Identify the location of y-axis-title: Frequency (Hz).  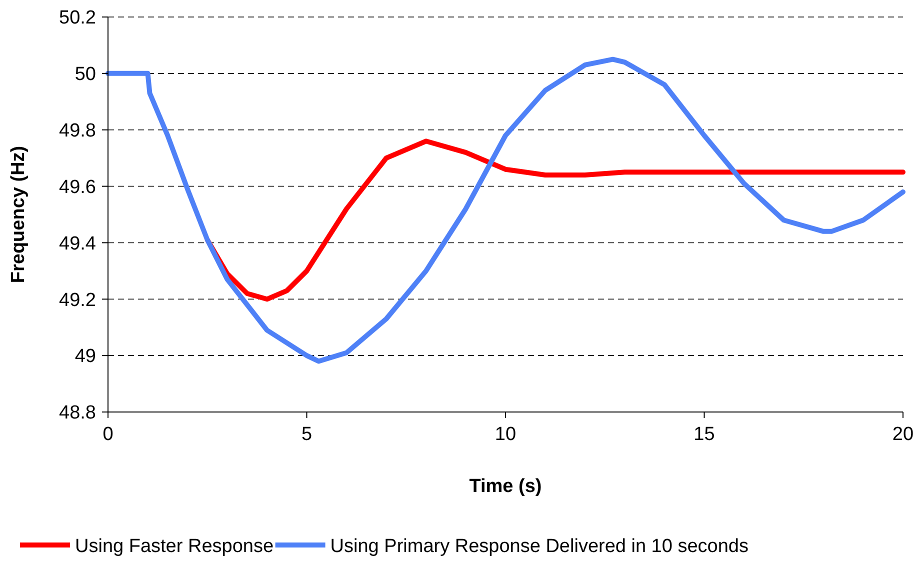
(18, 215).